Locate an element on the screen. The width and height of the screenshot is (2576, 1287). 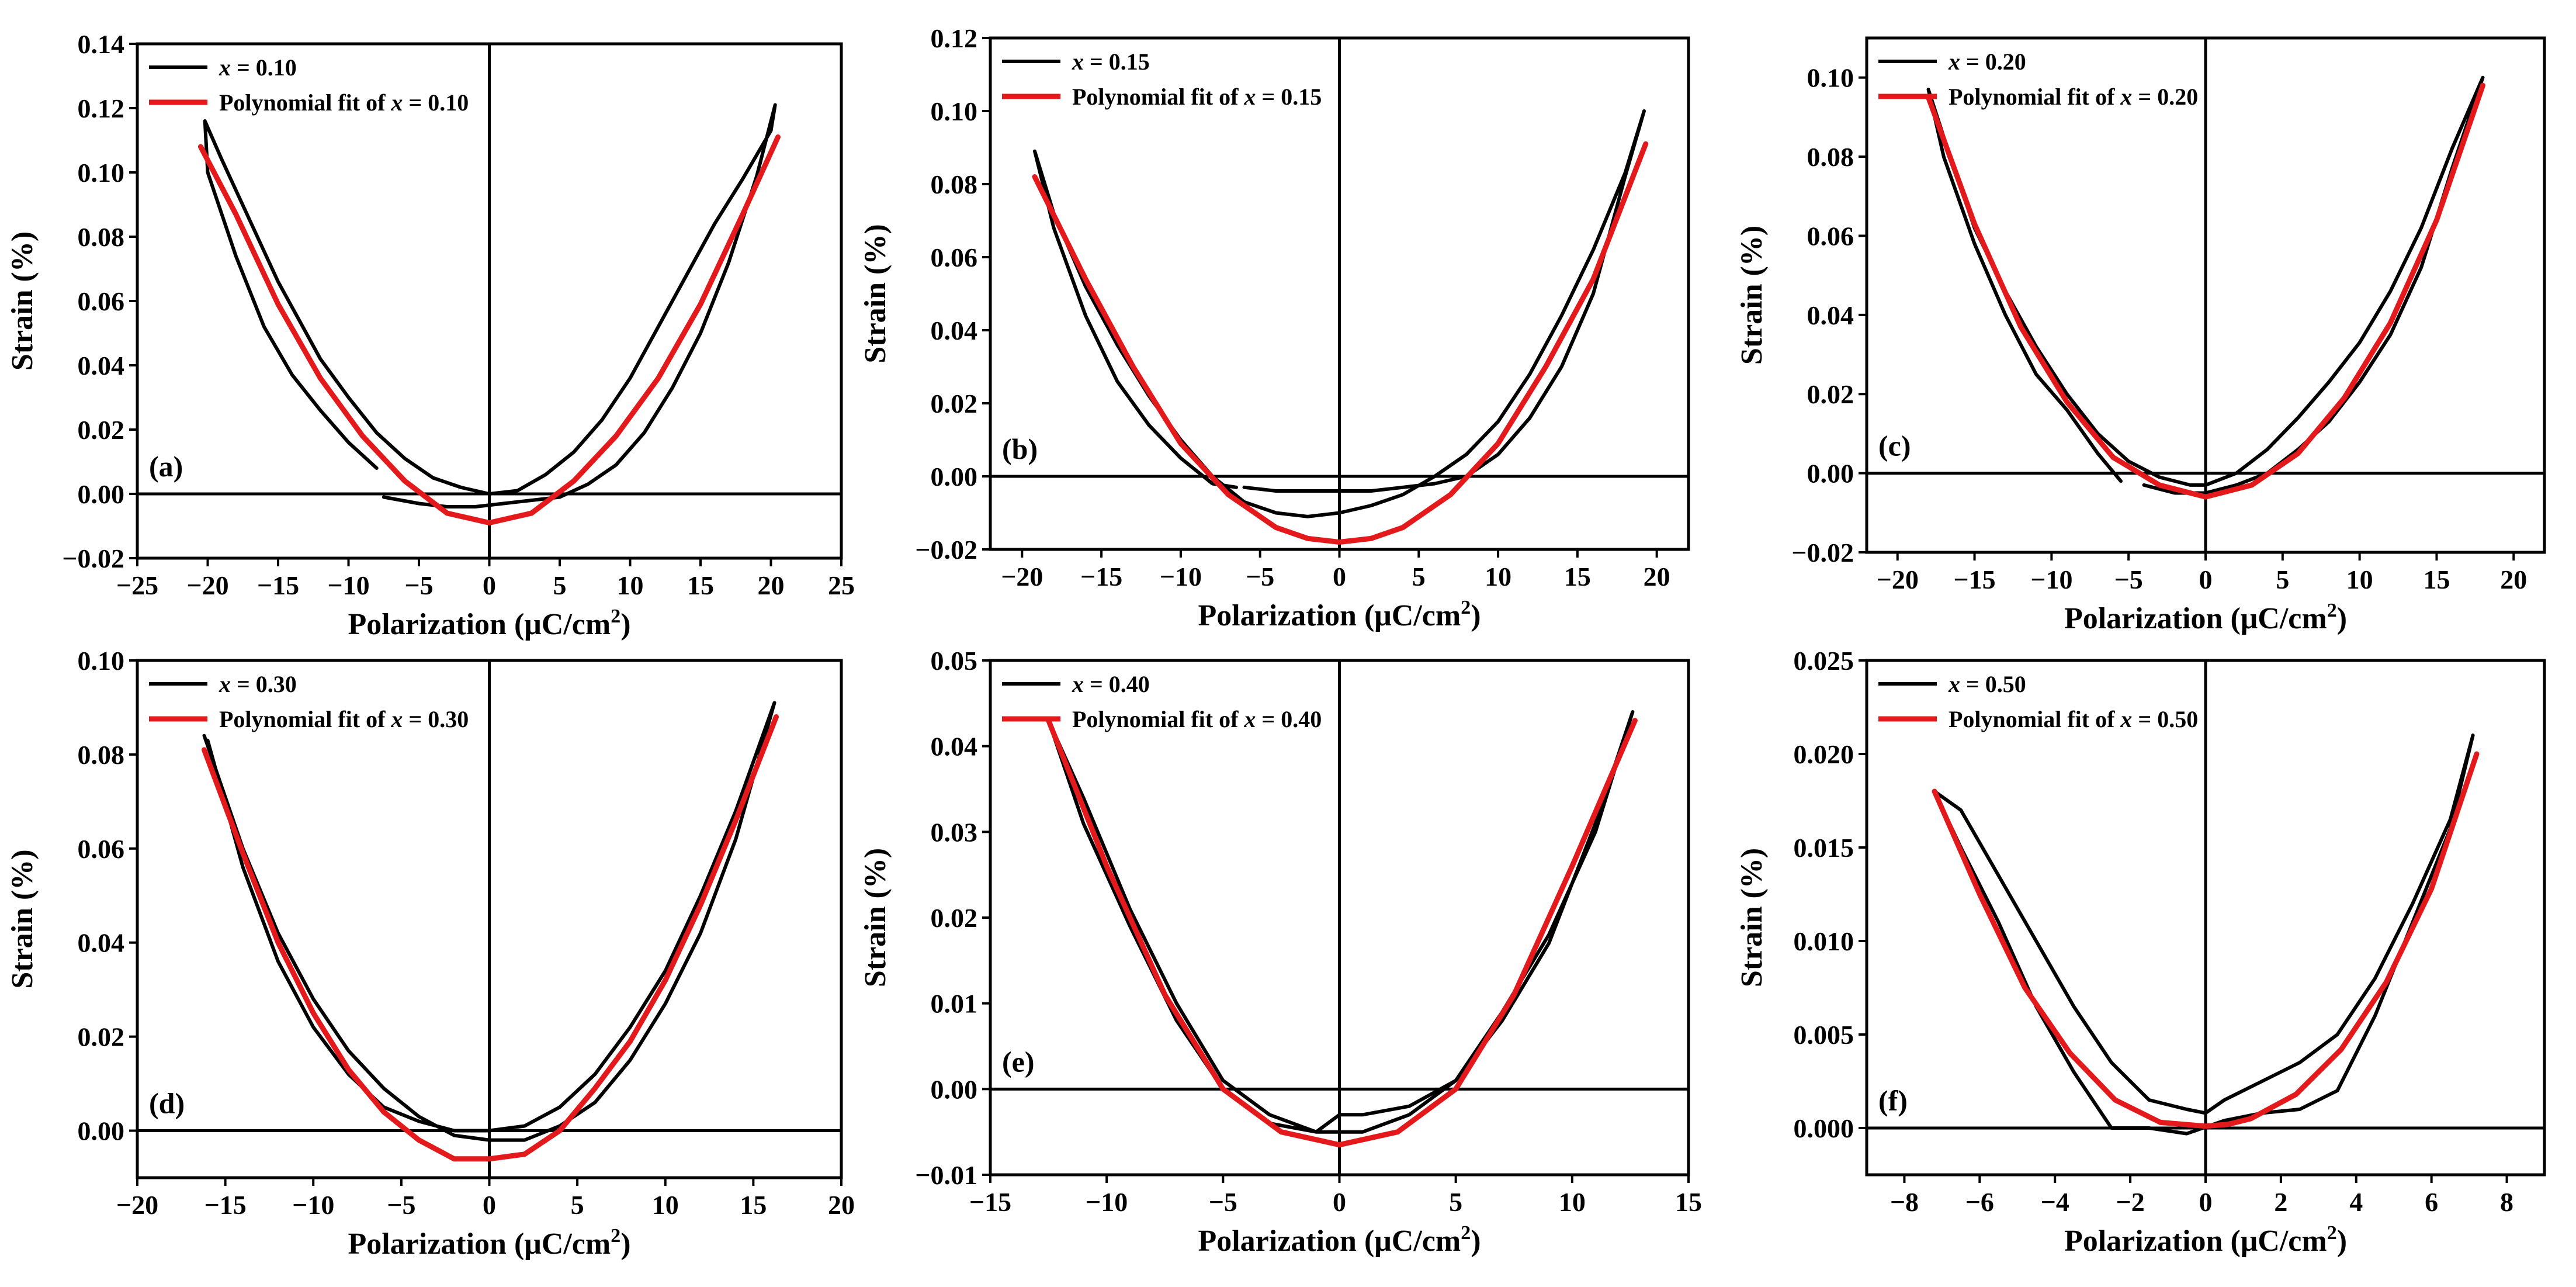
panel-label: (d) is located at coordinates (167, 1103).